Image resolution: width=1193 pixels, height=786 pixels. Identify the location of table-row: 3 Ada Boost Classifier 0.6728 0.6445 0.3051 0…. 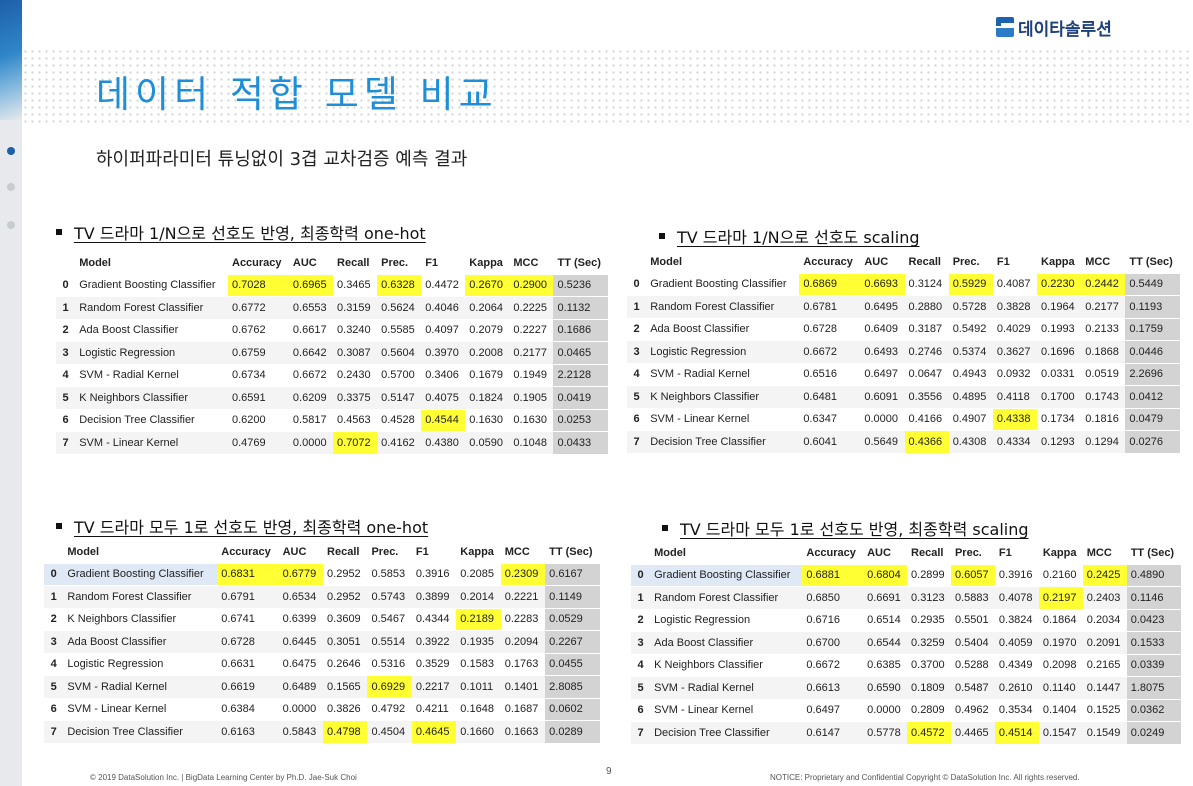
(322, 641).